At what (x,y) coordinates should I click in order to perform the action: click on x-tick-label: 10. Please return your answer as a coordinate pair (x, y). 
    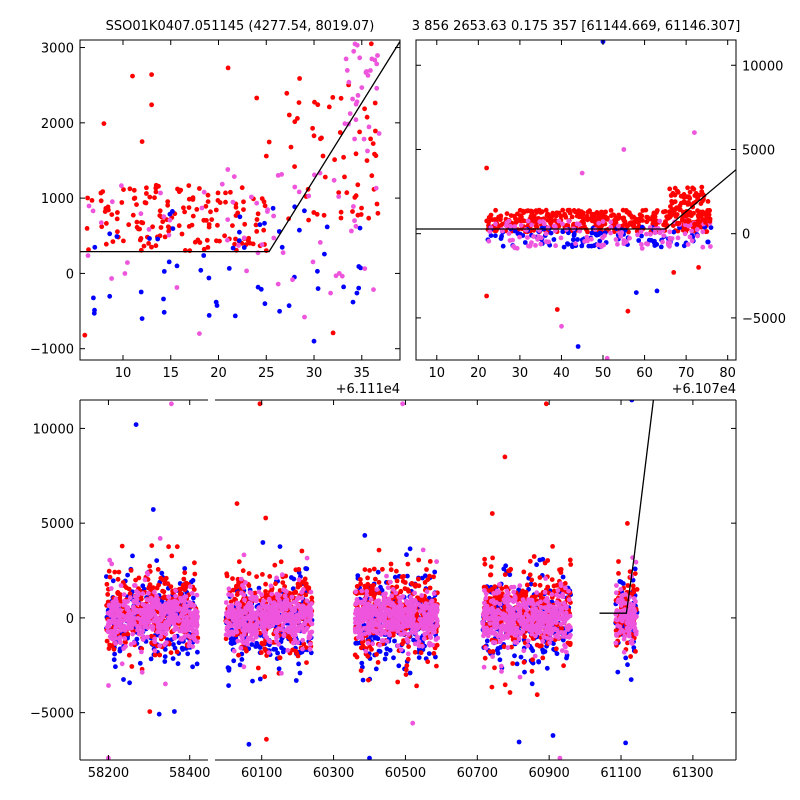
    Looking at the image, I should click on (437, 373).